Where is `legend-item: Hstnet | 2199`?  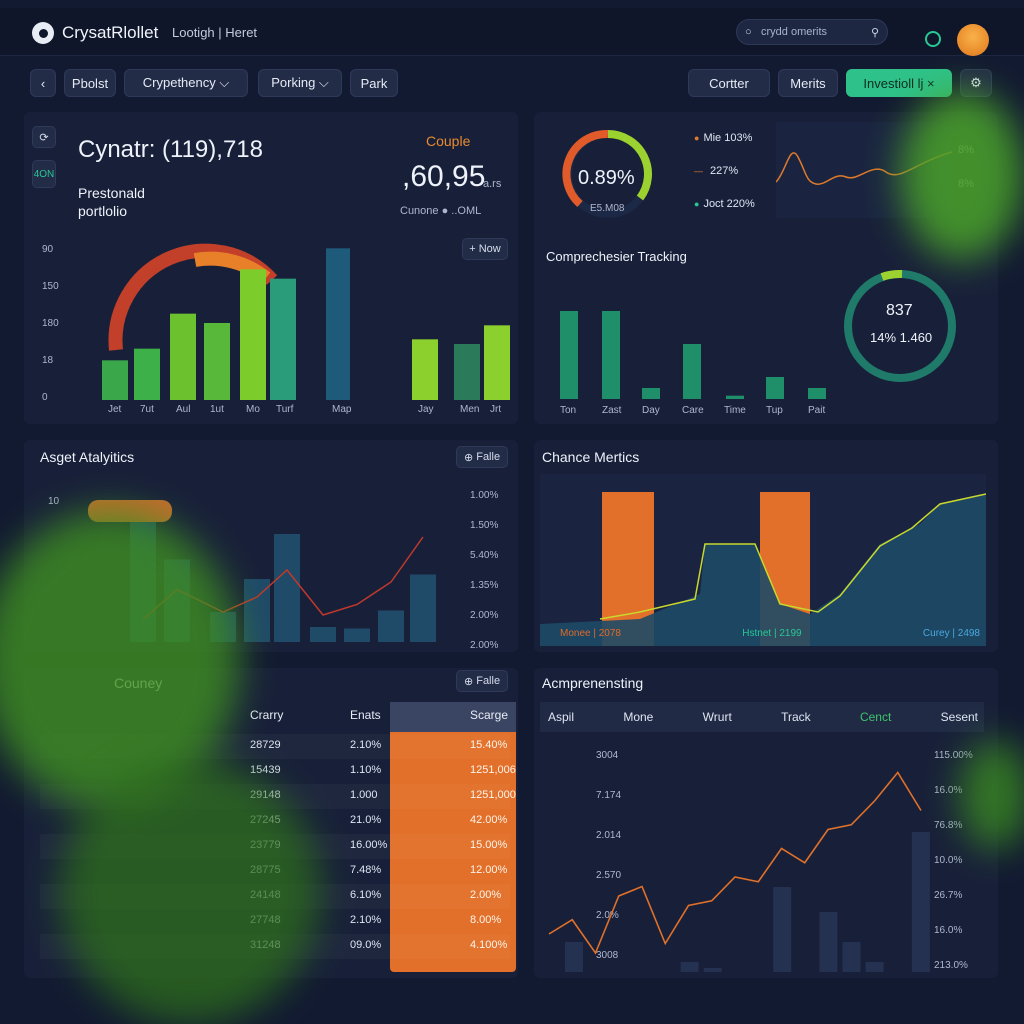 legend-item: Hstnet | 2199 is located at coordinates (772, 633).